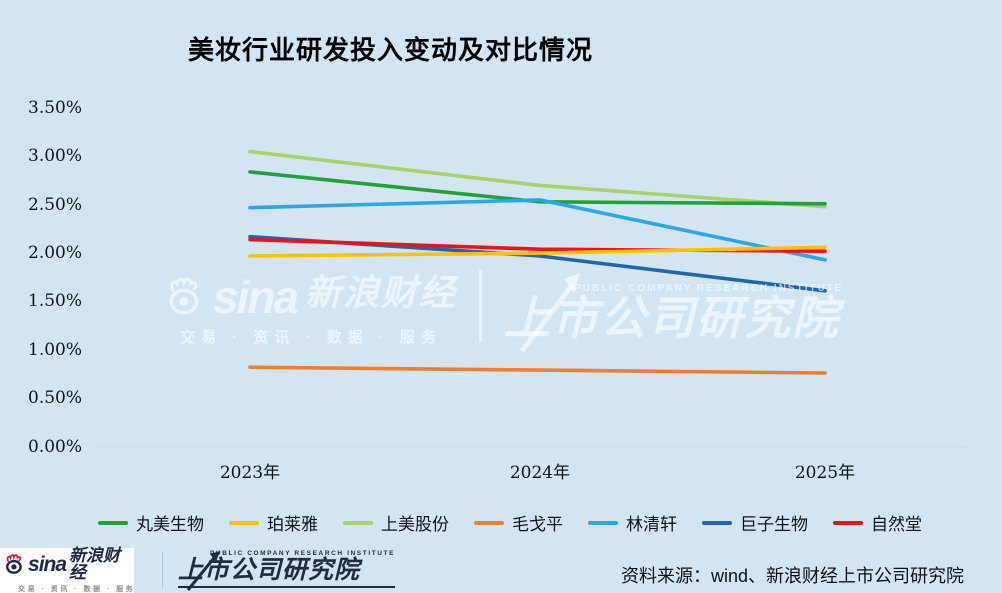  I want to click on series-line-林清轩, so click(537, 230).